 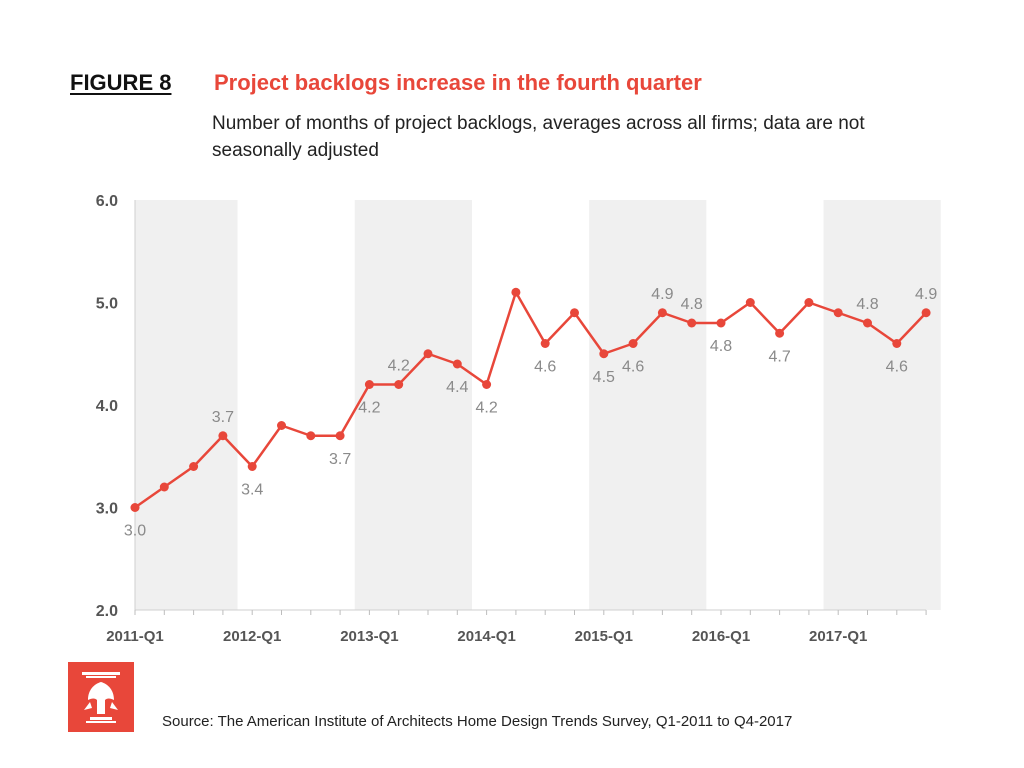 I want to click on shaded-year-band-2017, so click(x=882, y=405).